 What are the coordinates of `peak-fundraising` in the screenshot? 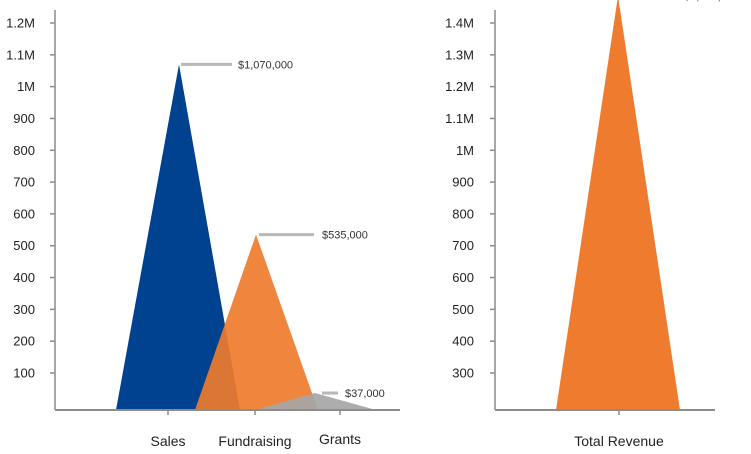 It's located at (256, 322).